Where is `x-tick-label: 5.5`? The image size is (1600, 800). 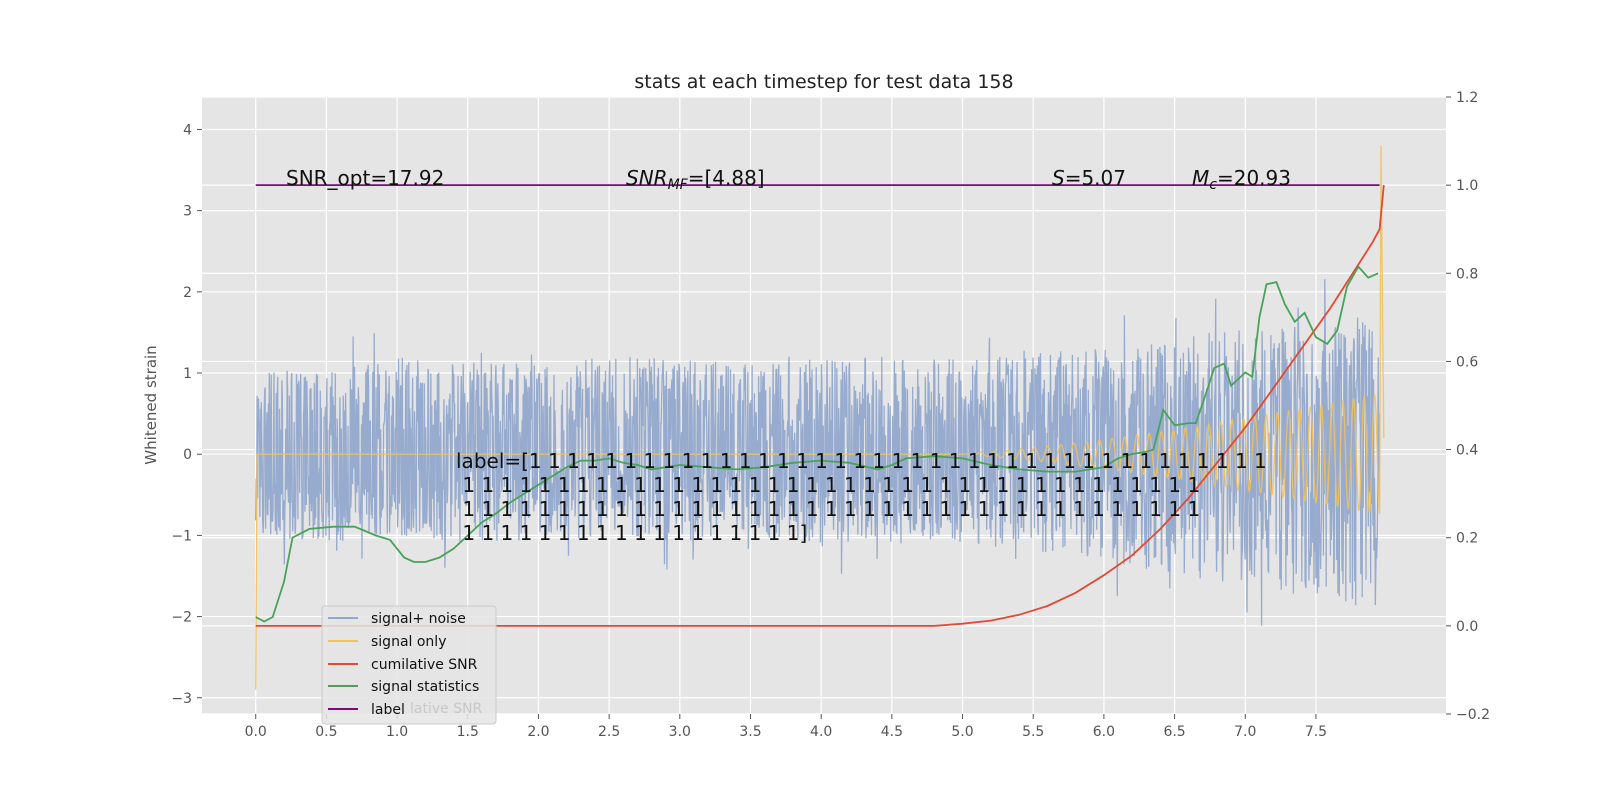
x-tick-label: 5.5 is located at coordinates (1033, 732).